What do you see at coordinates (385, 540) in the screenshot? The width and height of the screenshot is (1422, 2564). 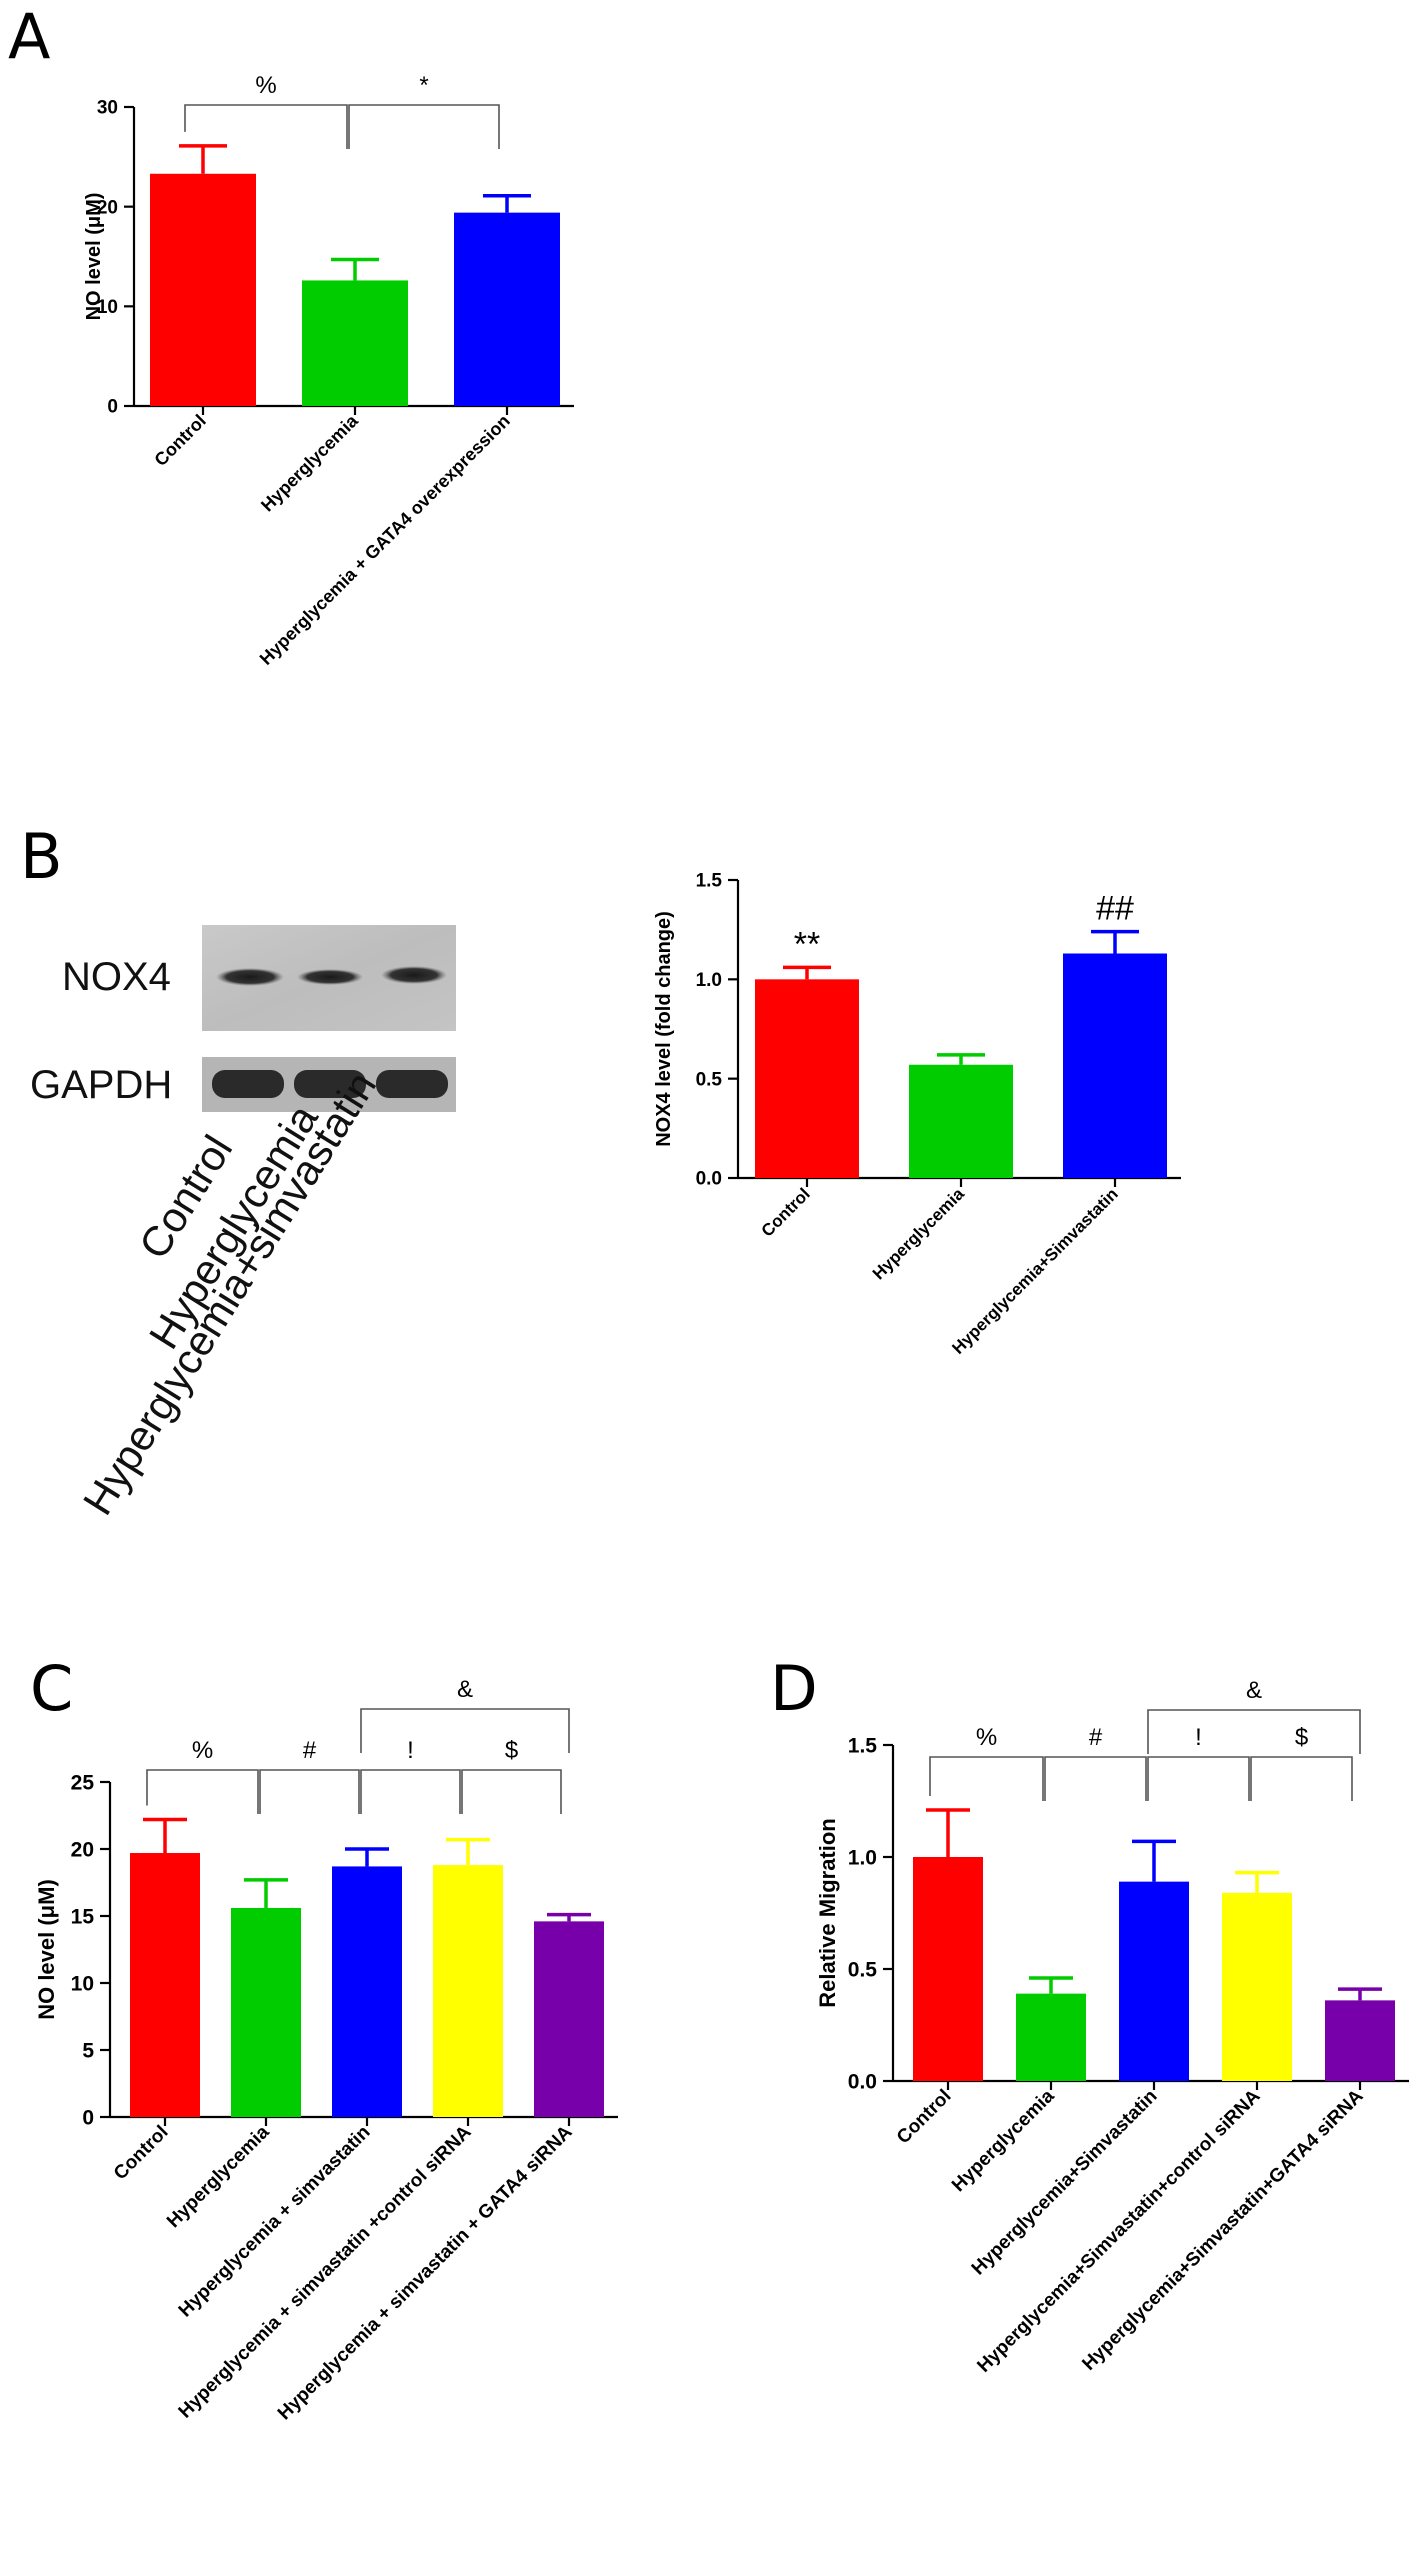 I see `category-label: Hyperglycemia + GATA4 overexpression` at bounding box center [385, 540].